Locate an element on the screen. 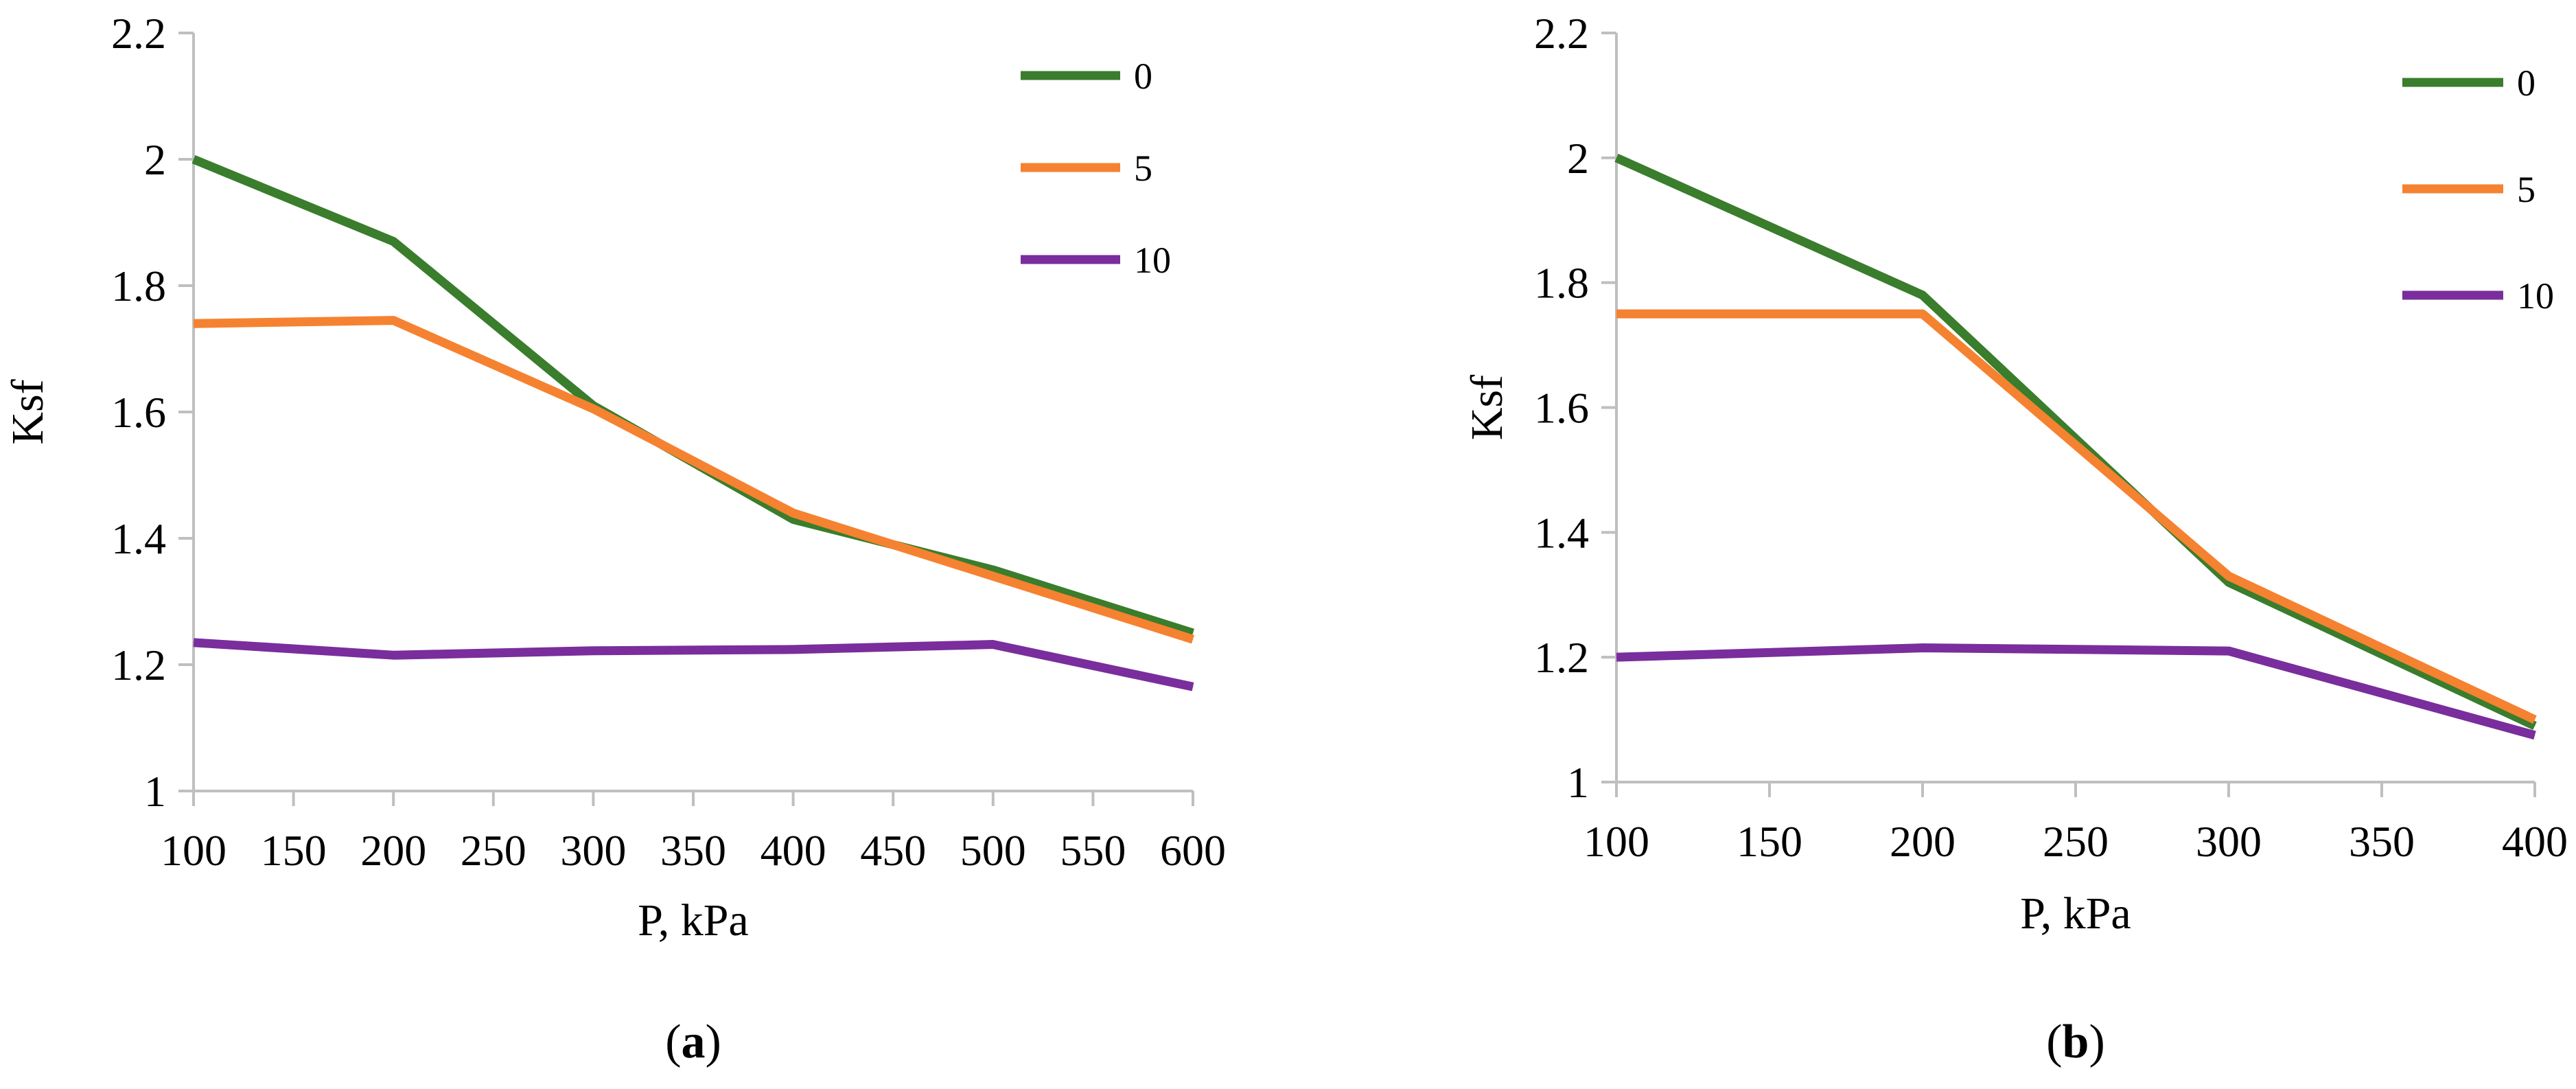 This screenshot has width=2576, height=1089. panel-letter: a is located at coordinates (694, 1042).